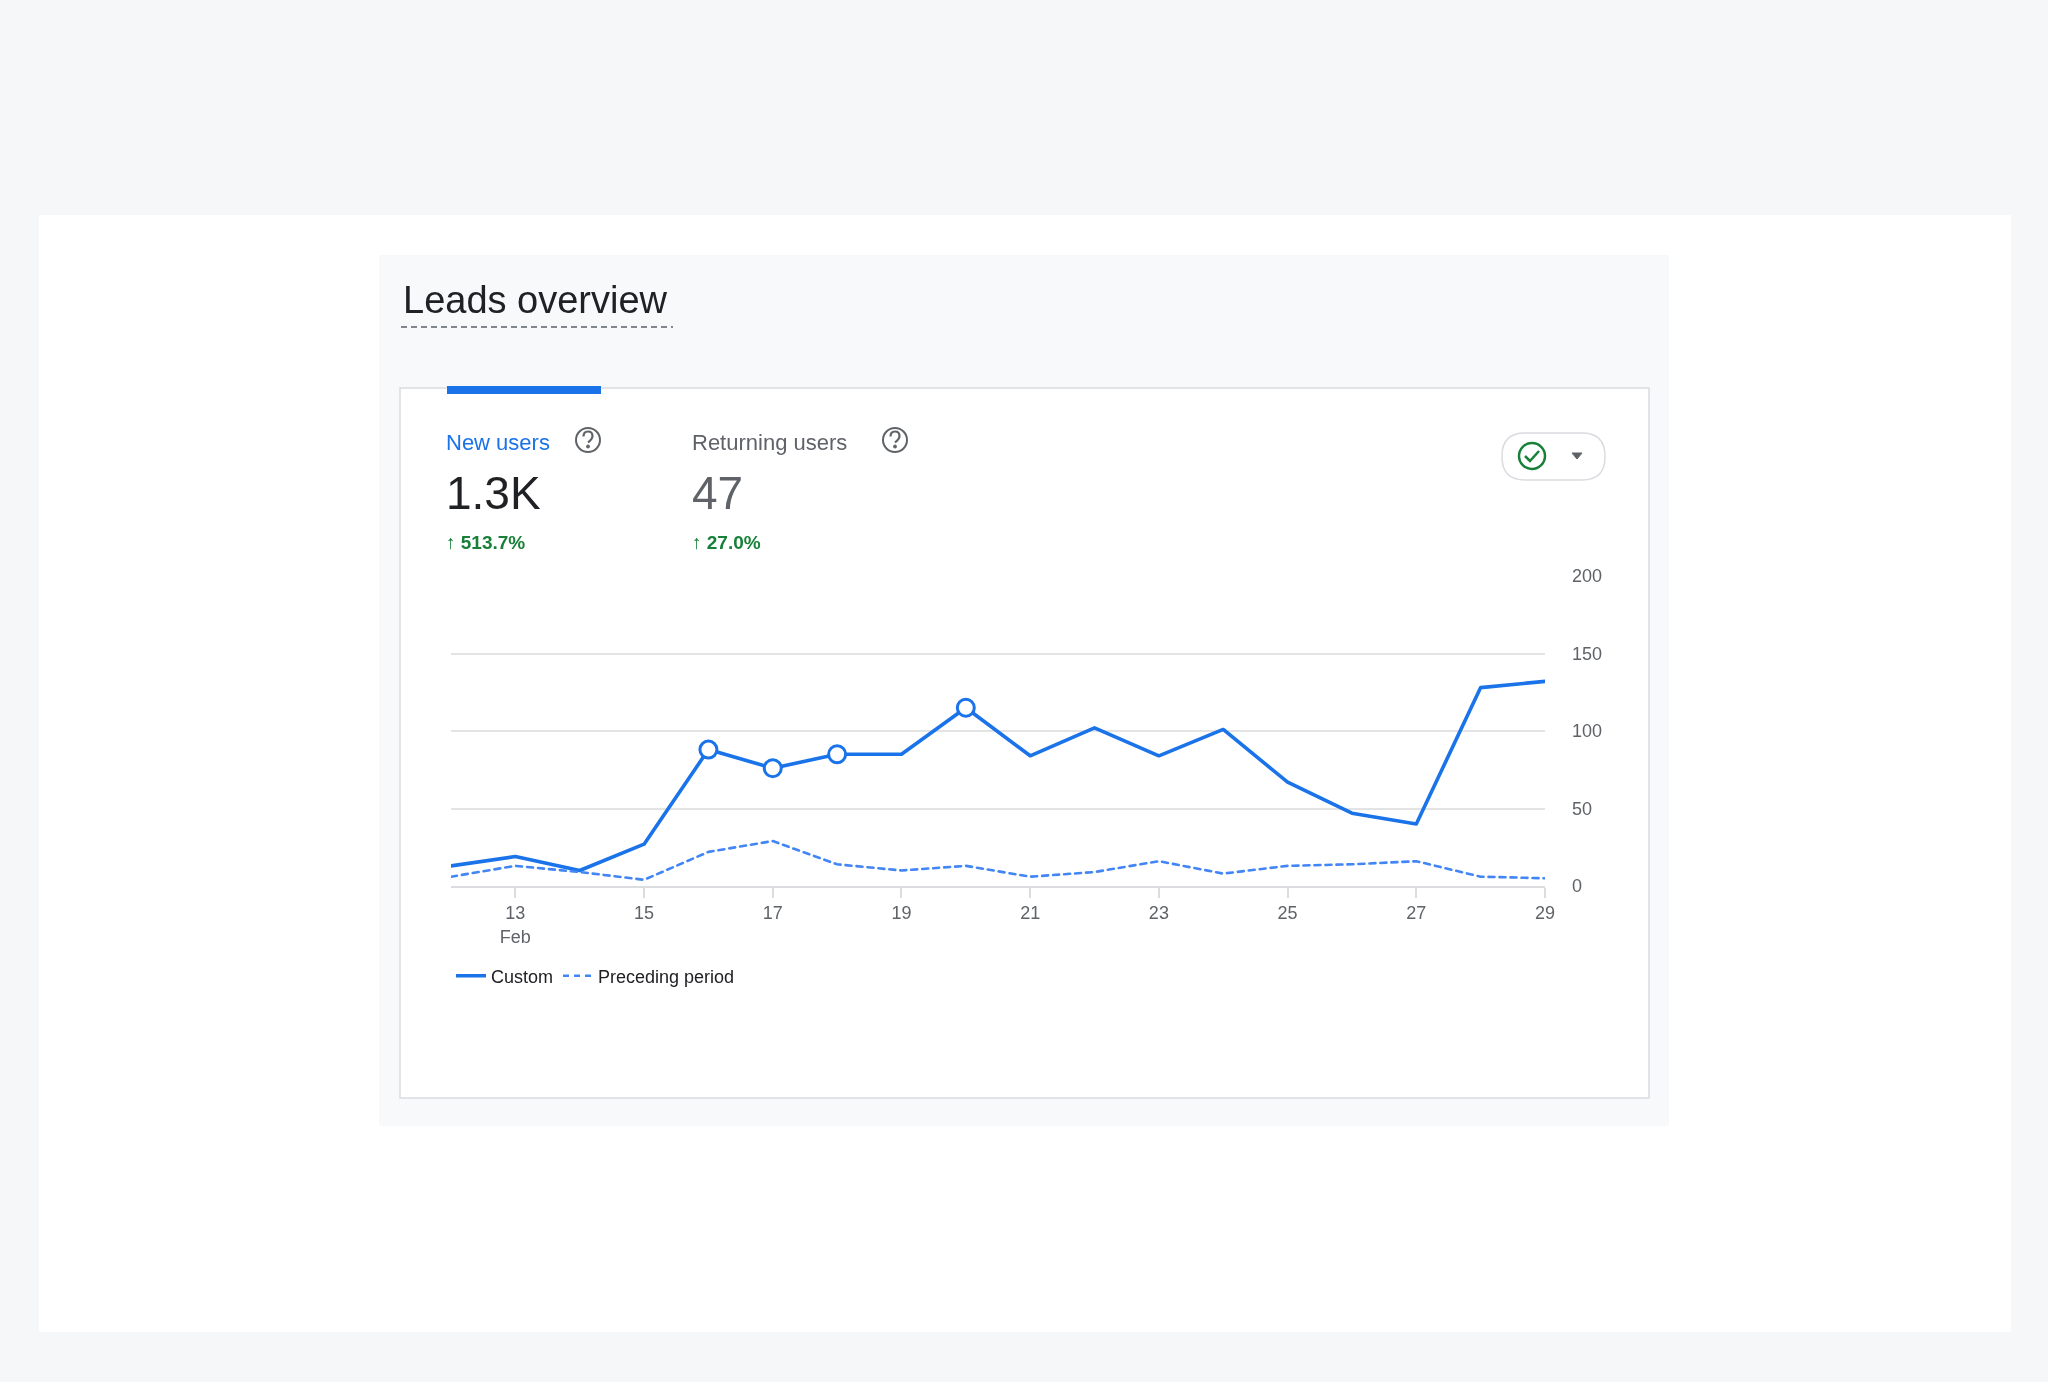 This screenshot has height=1382, width=2048. Describe the element at coordinates (1587, 731) in the screenshot. I see `y-tick-label: 100` at that location.